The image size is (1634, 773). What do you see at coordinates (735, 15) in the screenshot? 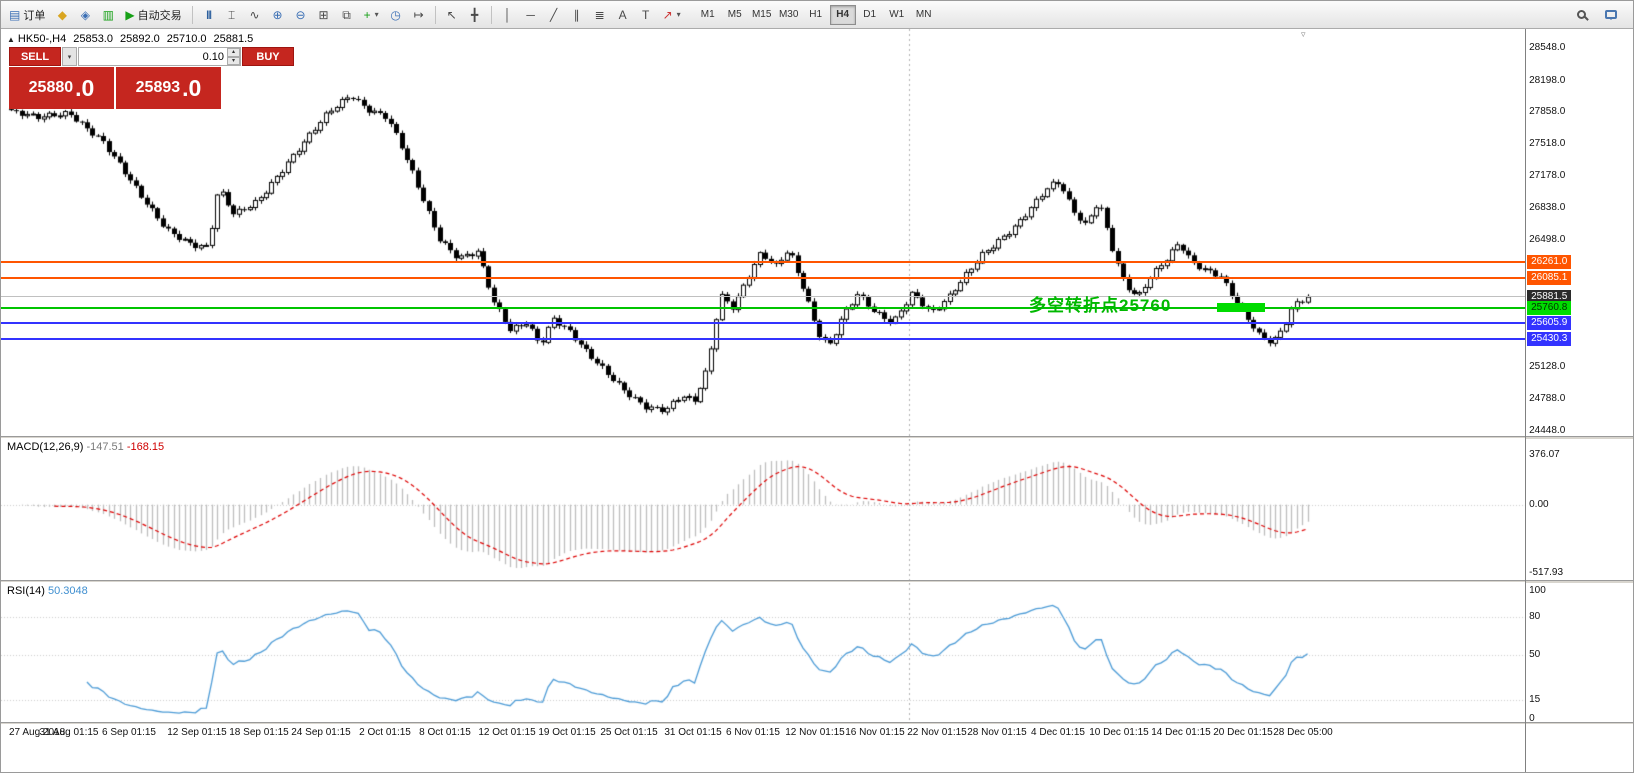
I see `timeframe-m5-button: M5` at bounding box center [735, 15].